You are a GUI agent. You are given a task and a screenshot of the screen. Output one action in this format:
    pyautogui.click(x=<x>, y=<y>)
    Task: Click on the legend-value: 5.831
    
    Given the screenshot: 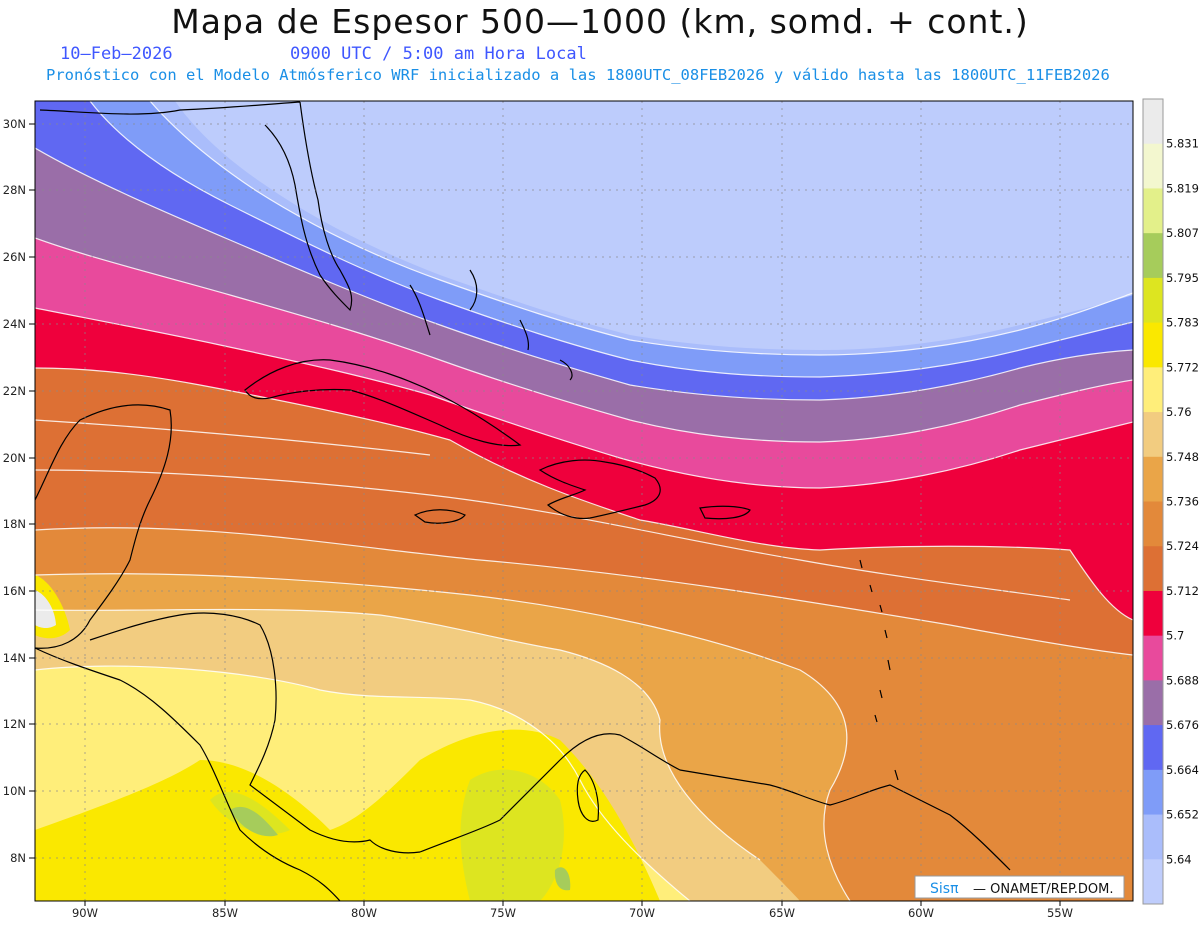 What is the action you would take?
    pyautogui.click(x=1182, y=144)
    